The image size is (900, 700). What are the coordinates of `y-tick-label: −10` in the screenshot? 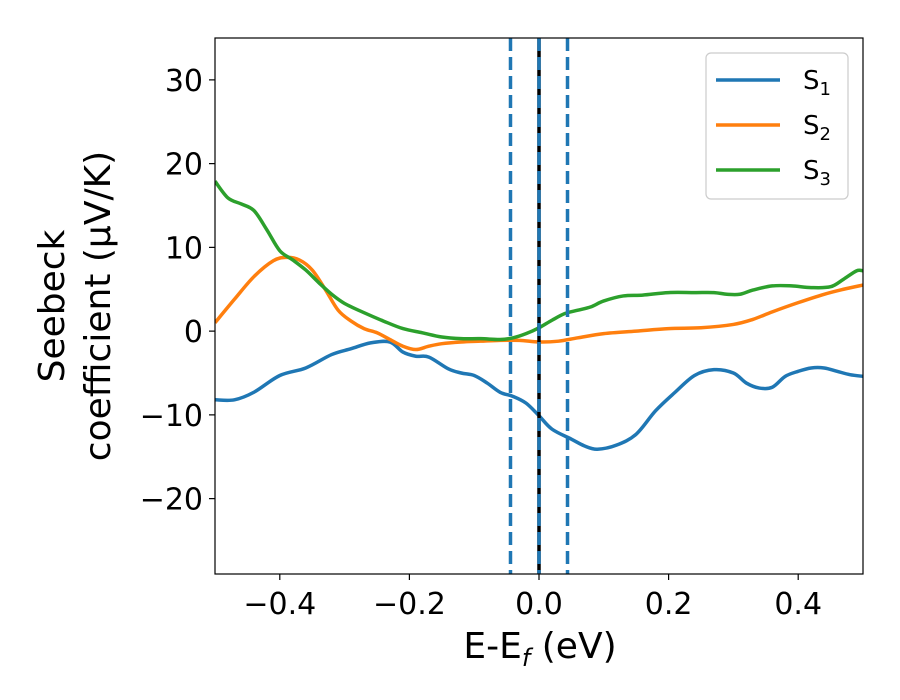 It's located at (171, 416).